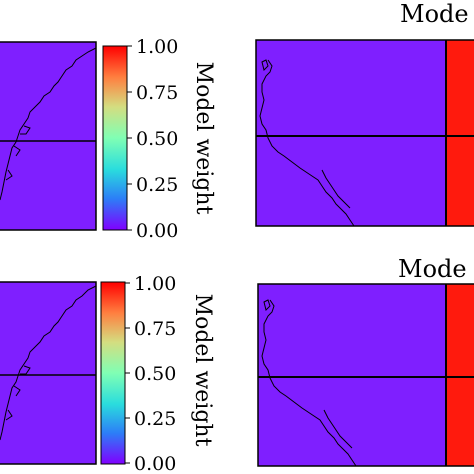 The image size is (474, 474). I want to click on map-panel-bottom-left, so click(48, 373).